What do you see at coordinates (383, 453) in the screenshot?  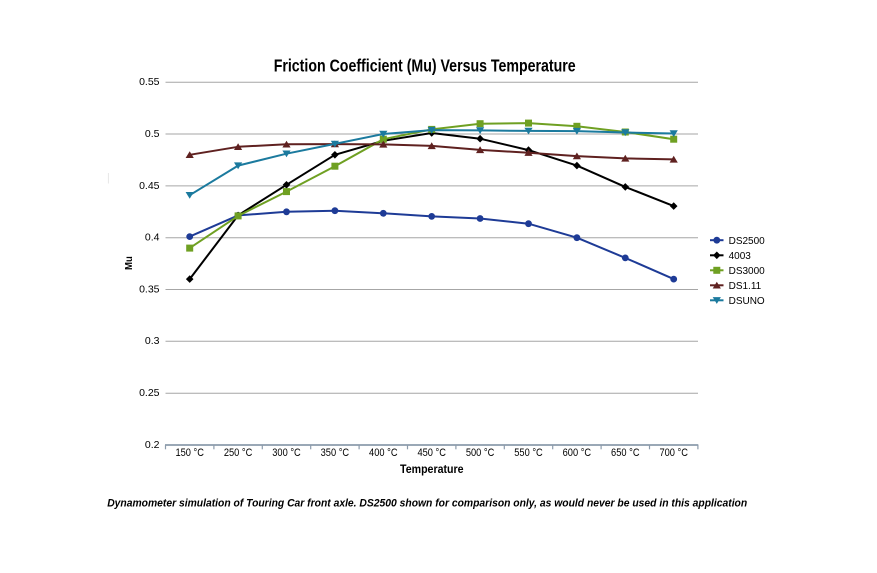 I see `svg-text: 400 °C` at bounding box center [383, 453].